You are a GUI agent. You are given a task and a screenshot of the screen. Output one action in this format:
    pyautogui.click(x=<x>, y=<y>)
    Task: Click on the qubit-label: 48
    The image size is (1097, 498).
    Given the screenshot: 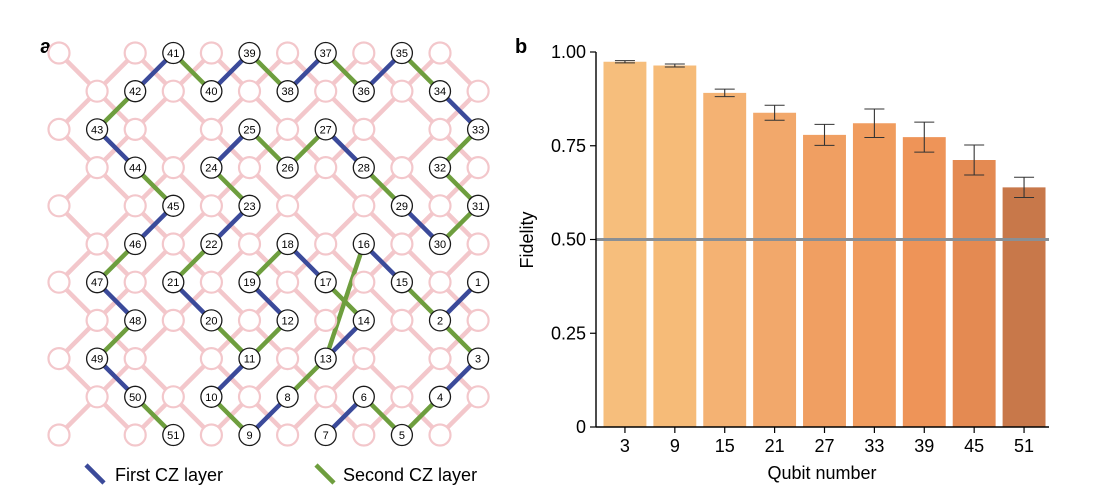 What is the action you would take?
    pyautogui.click(x=135, y=321)
    